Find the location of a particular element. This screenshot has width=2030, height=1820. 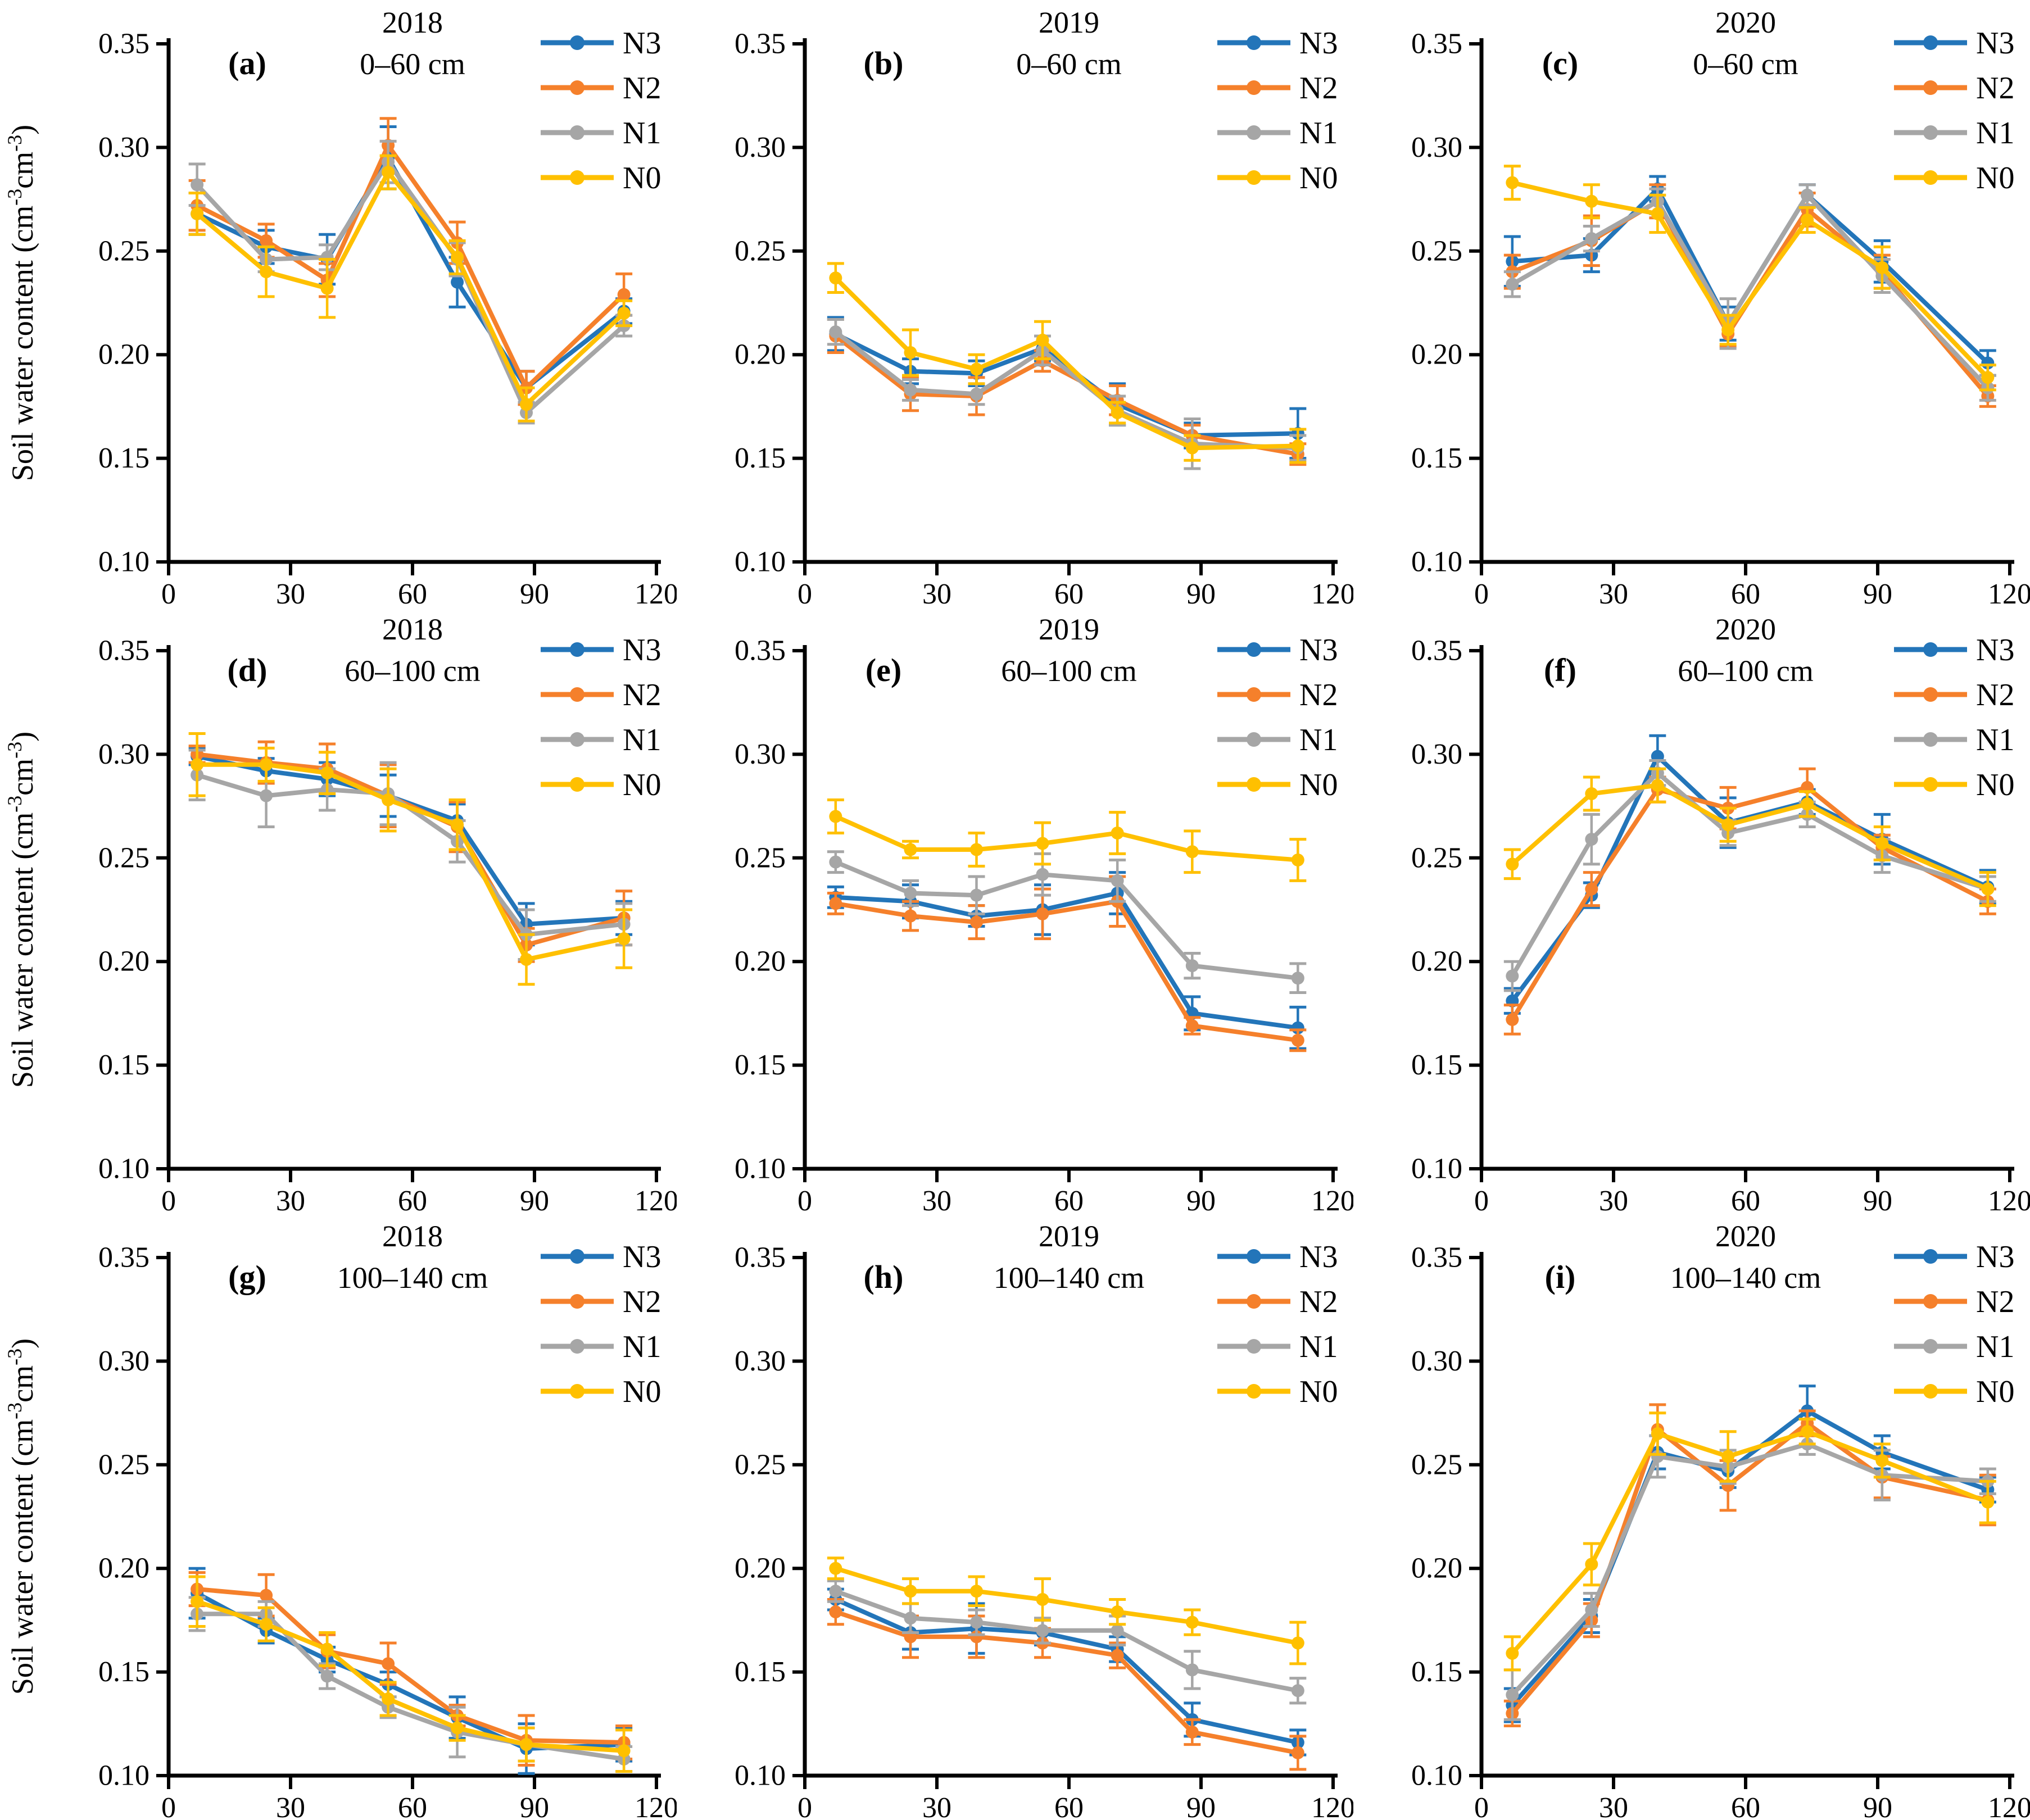

legend-item-N2: N2 is located at coordinates (601, 695).